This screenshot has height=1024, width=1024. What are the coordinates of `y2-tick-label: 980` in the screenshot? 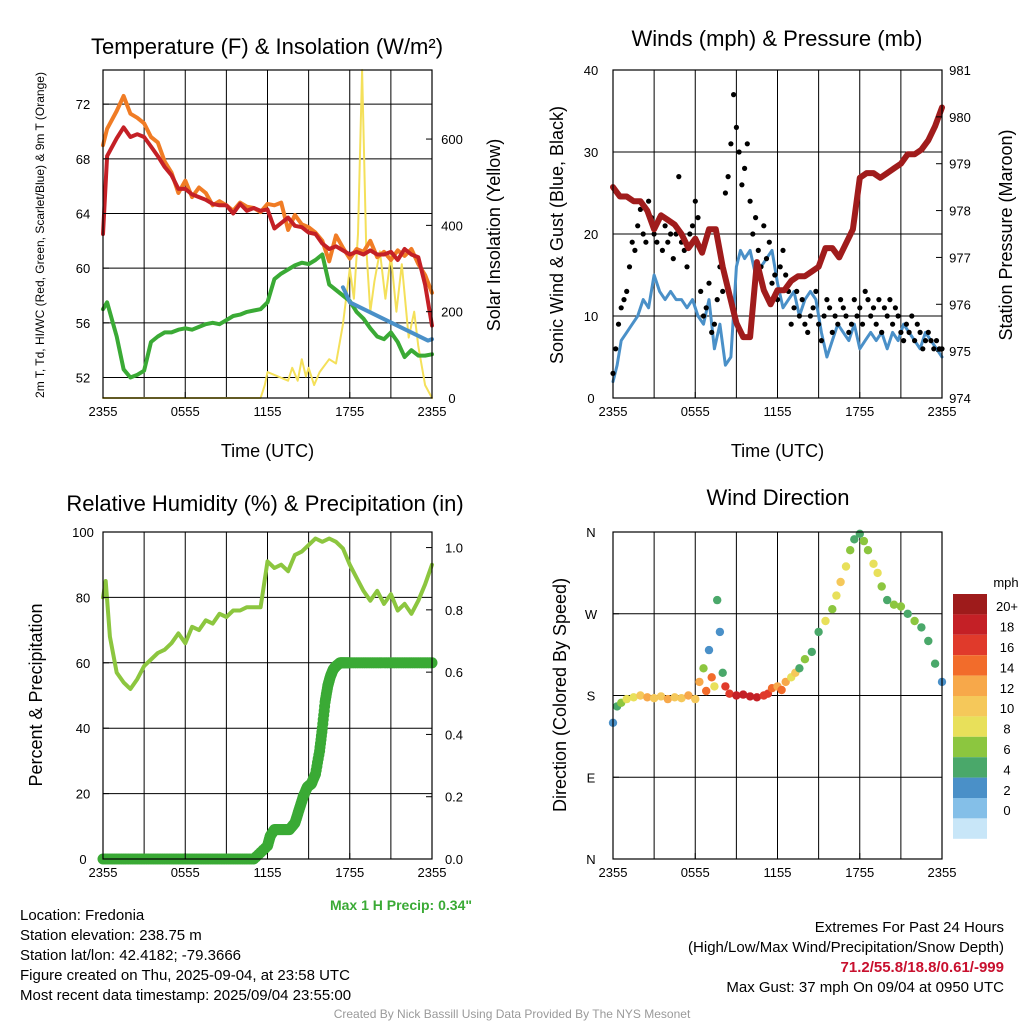 It's located at (960, 117).